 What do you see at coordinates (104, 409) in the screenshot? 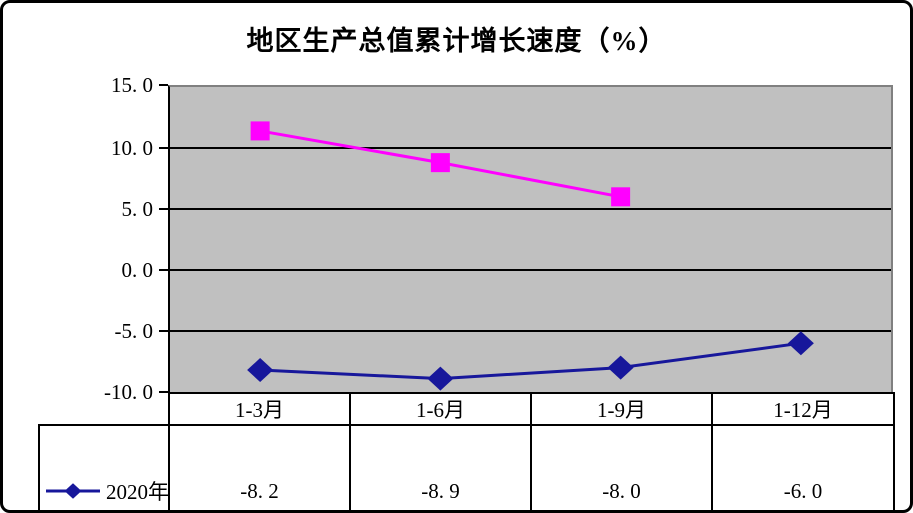
I see `table-corner-cell` at bounding box center [104, 409].